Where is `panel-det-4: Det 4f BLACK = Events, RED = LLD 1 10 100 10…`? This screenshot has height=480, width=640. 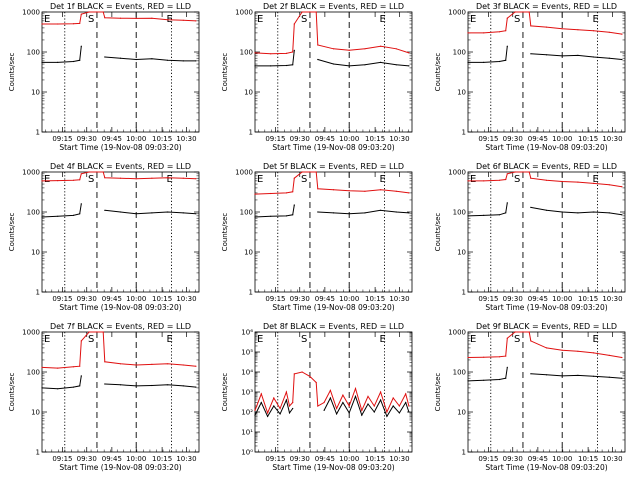
panel-det-4: Det 4f BLACK = Events, RED = LLD 1 10 100 10… is located at coordinates (104, 237).